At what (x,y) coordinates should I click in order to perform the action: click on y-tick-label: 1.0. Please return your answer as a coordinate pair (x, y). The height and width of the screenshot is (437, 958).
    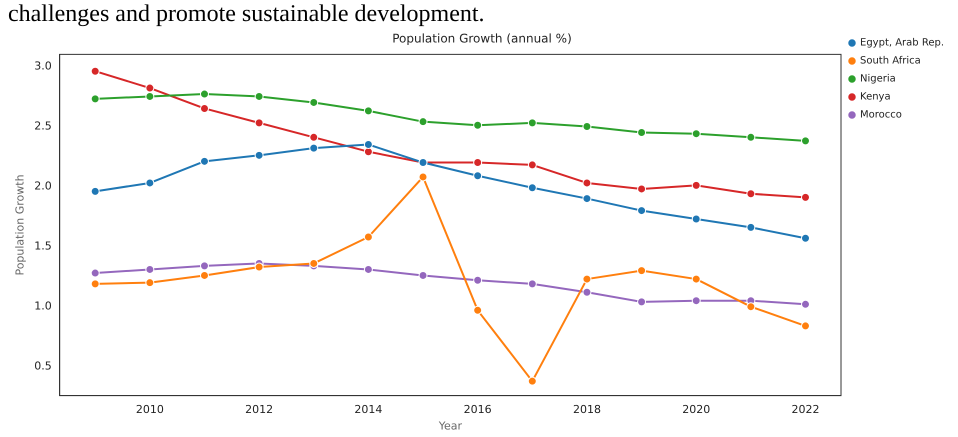
    Looking at the image, I should click on (43, 306).